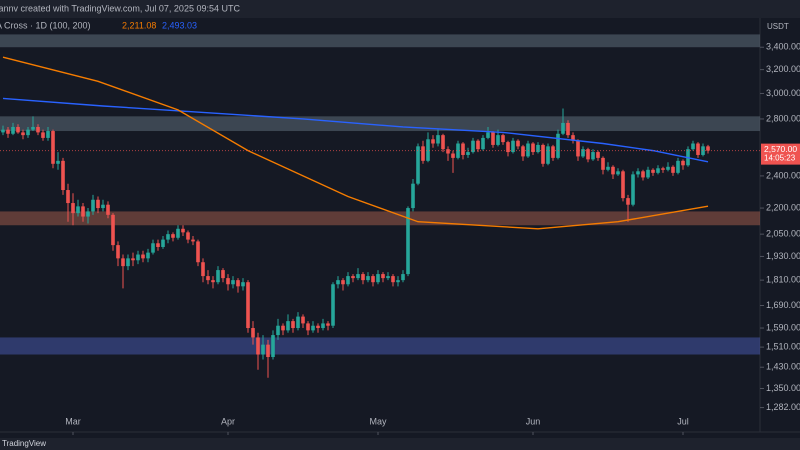 The width and height of the screenshot is (800, 450). Describe the element at coordinates (400, 9) in the screenshot. I see `header-bar` at that location.